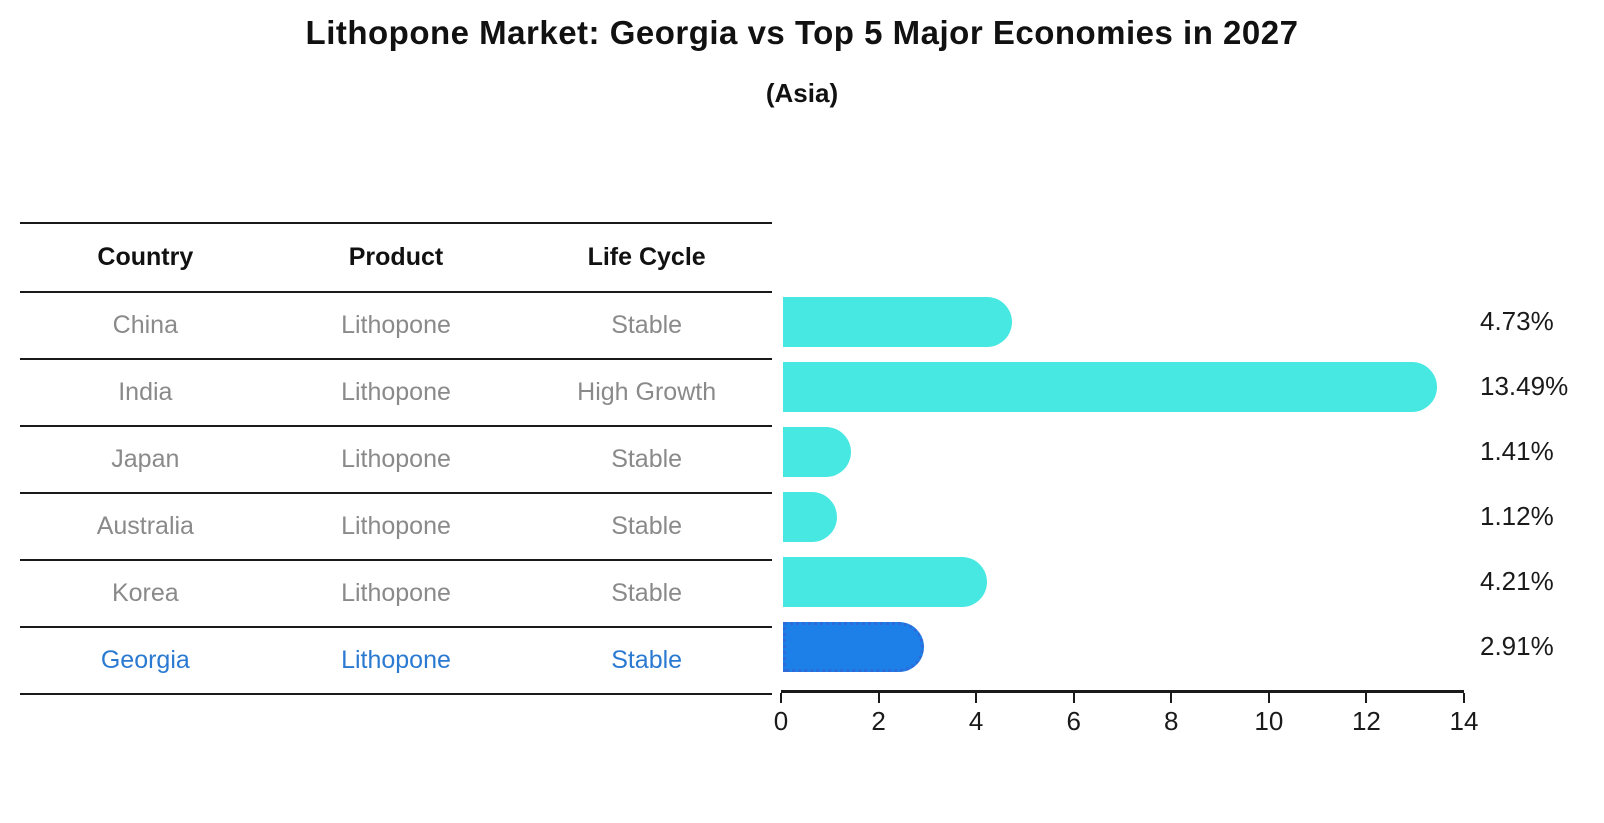 This screenshot has width=1604, height=823. I want to click on bar-row-japan, so click(1122, 451).